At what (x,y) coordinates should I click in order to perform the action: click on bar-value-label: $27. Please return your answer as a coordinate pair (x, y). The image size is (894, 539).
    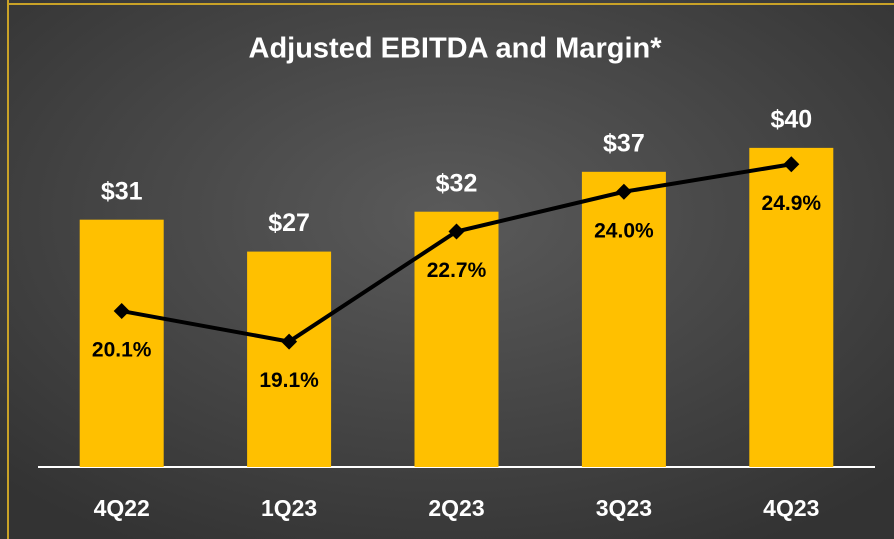
    Looking at the image, I should click on (289, 223).